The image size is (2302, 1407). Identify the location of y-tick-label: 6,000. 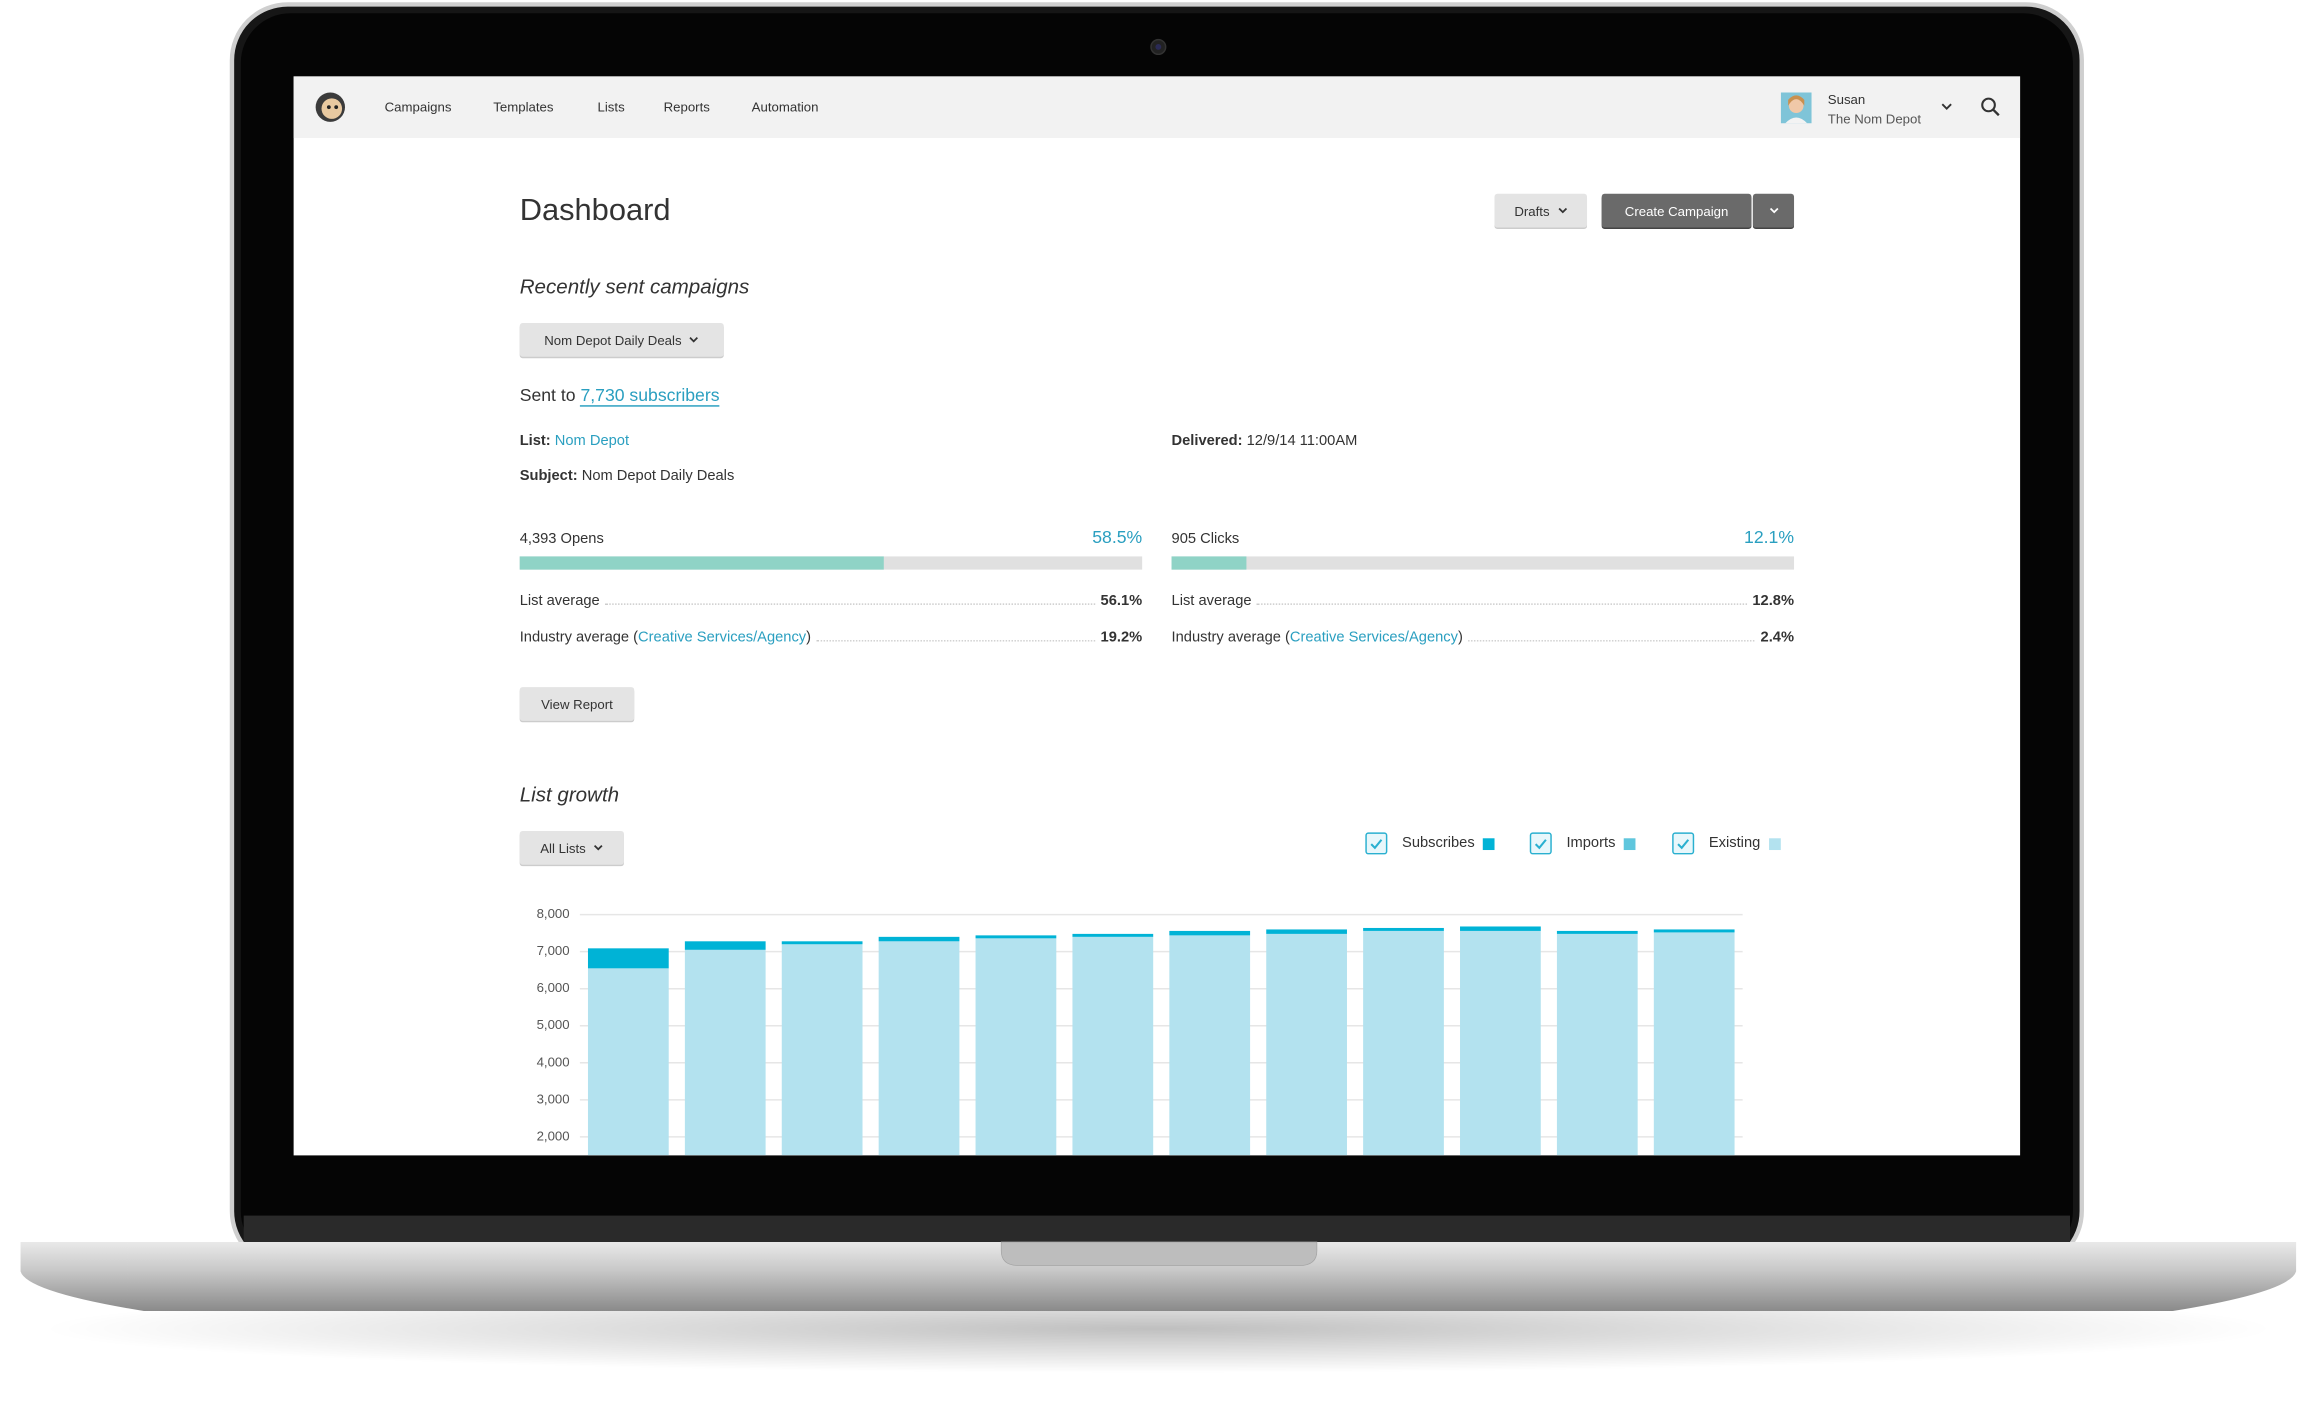
(553, 987).